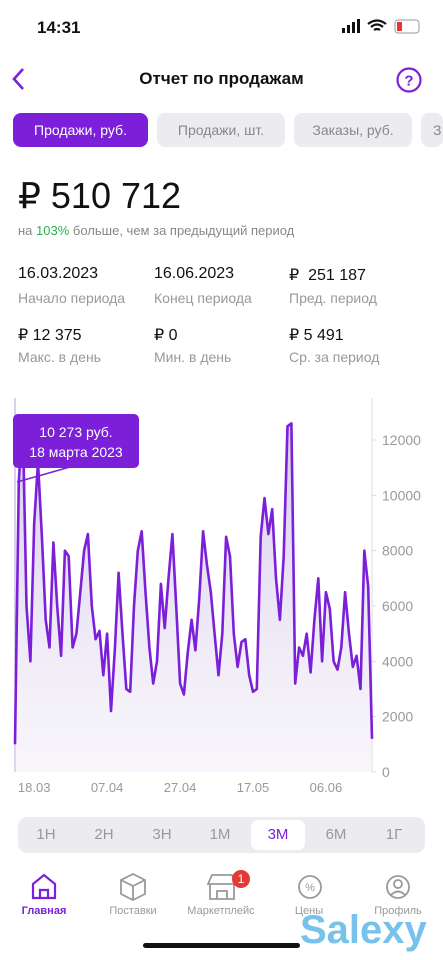 This screenshot has width=443, height=960. What do you see at coordinates (53, 230) in the screenshot?
I see `percent: 103%` at bounding box center [53, 230].